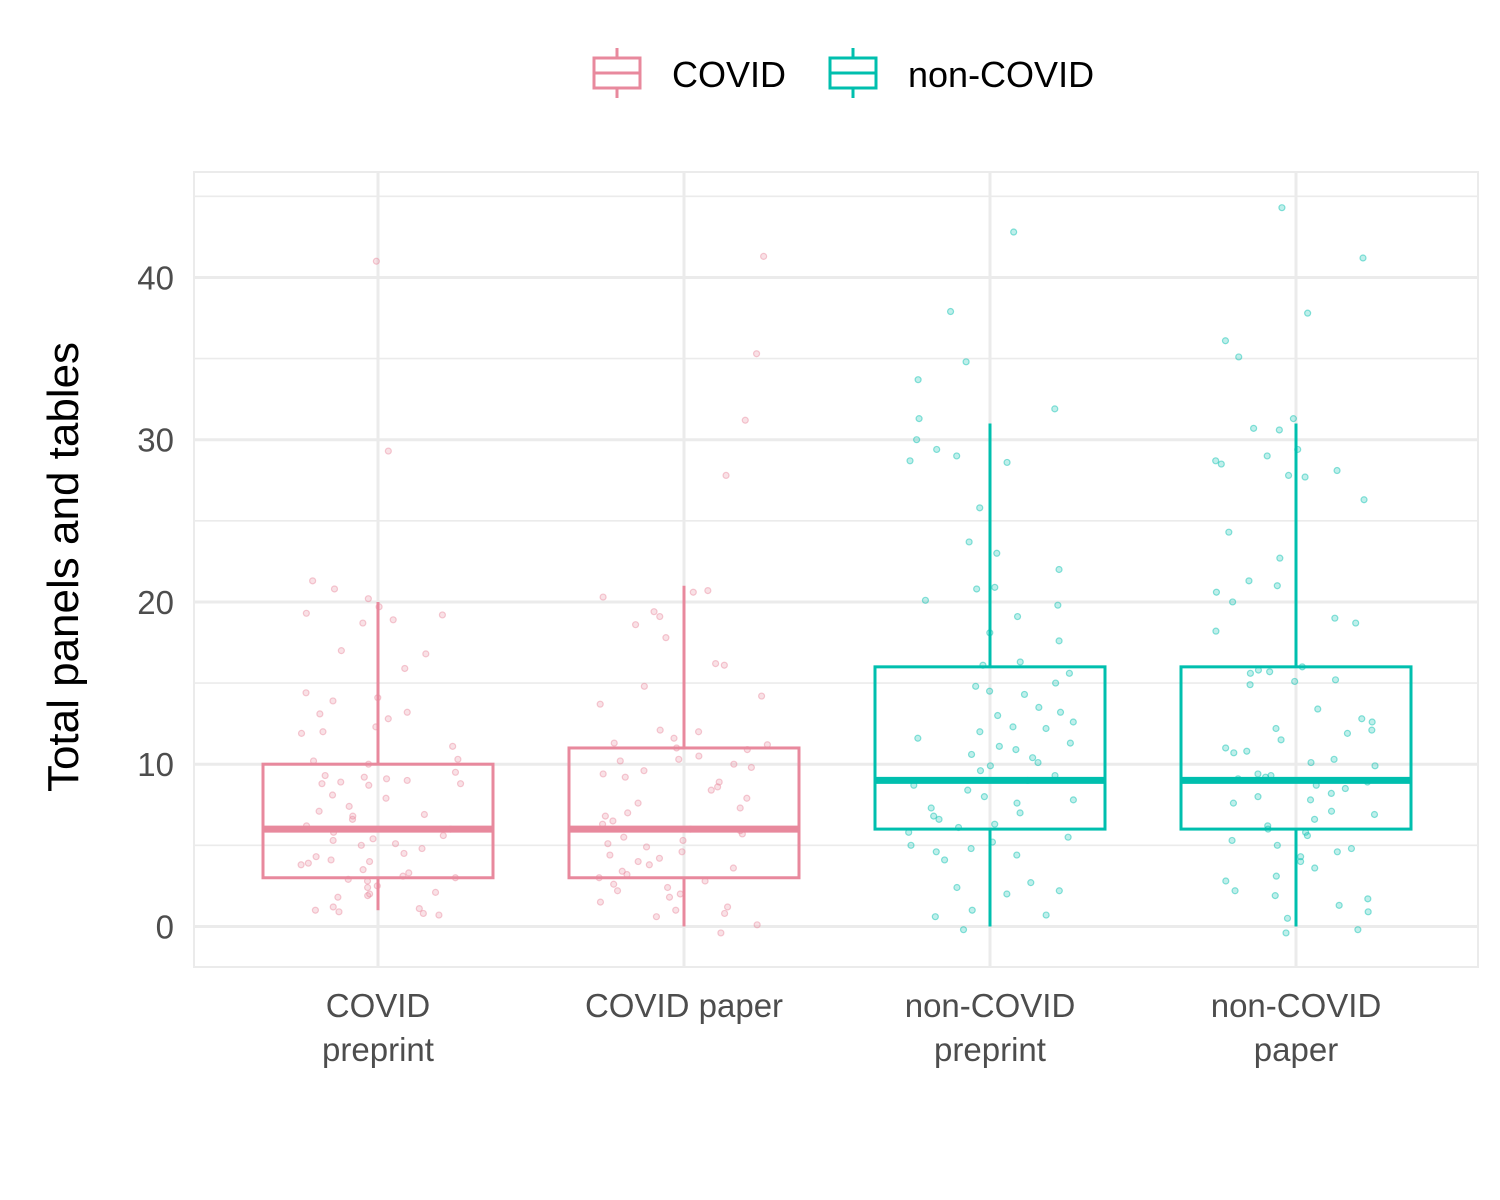  I want to click on legend-label: non-COVID, so click(1001, 74).